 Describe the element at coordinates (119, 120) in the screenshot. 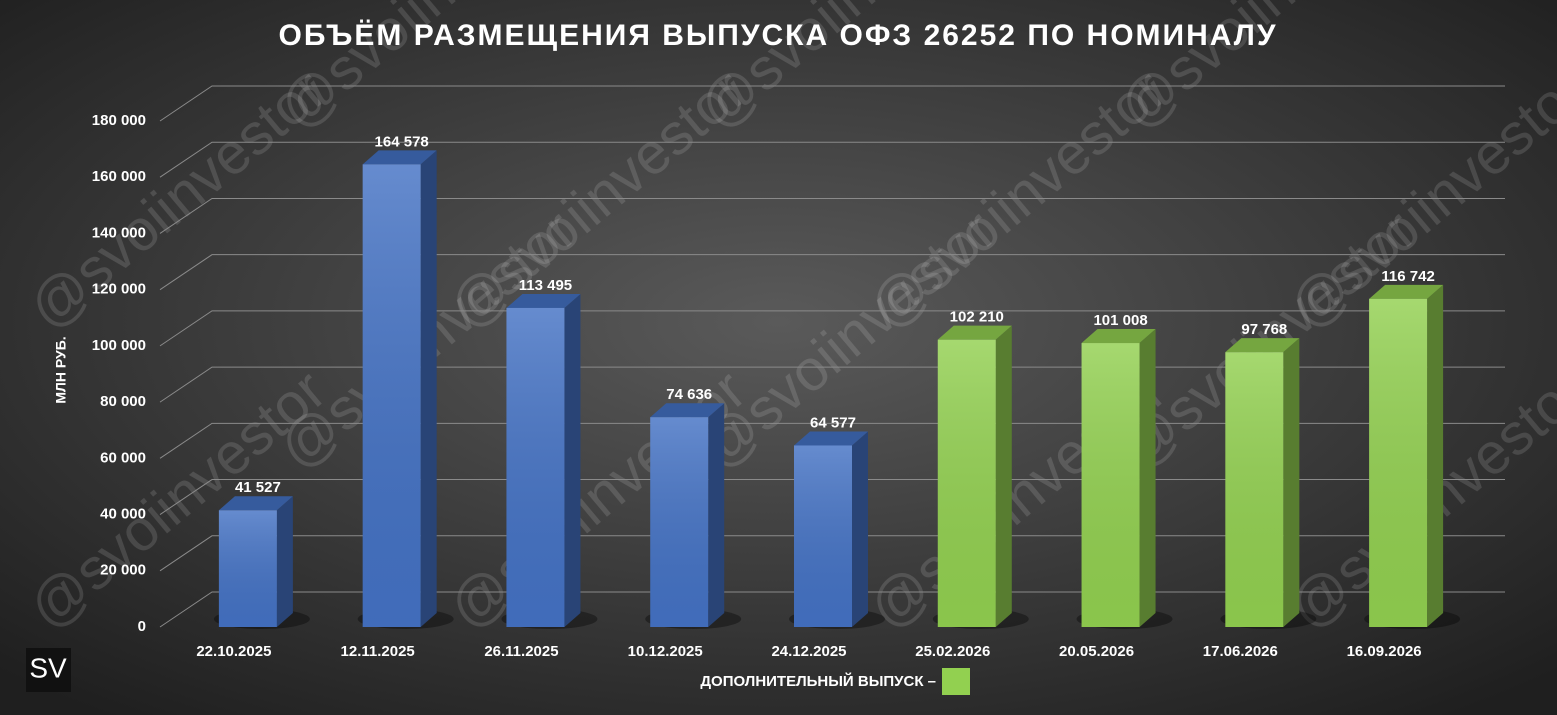

I see `y-tick-label: 180 000` at that location.